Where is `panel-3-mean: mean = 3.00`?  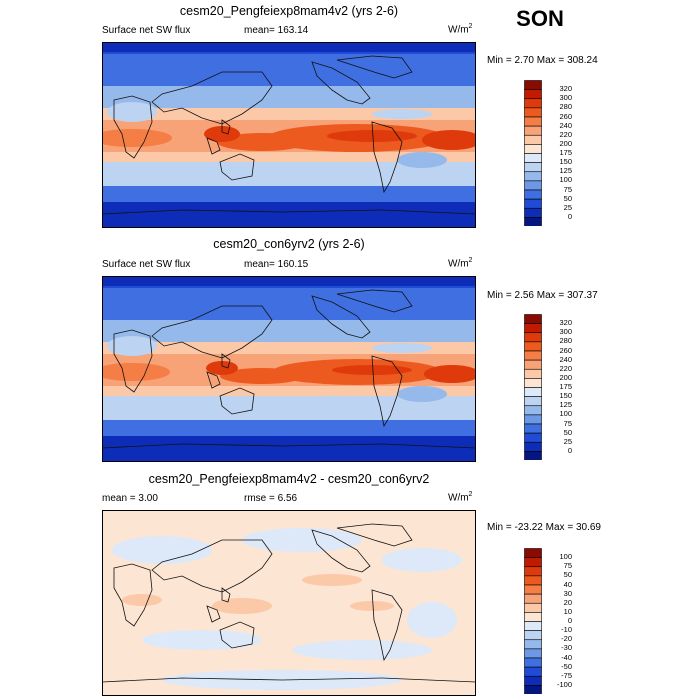
panel-3-mean: mean = 3.00 is located at coordinates (130, 498).